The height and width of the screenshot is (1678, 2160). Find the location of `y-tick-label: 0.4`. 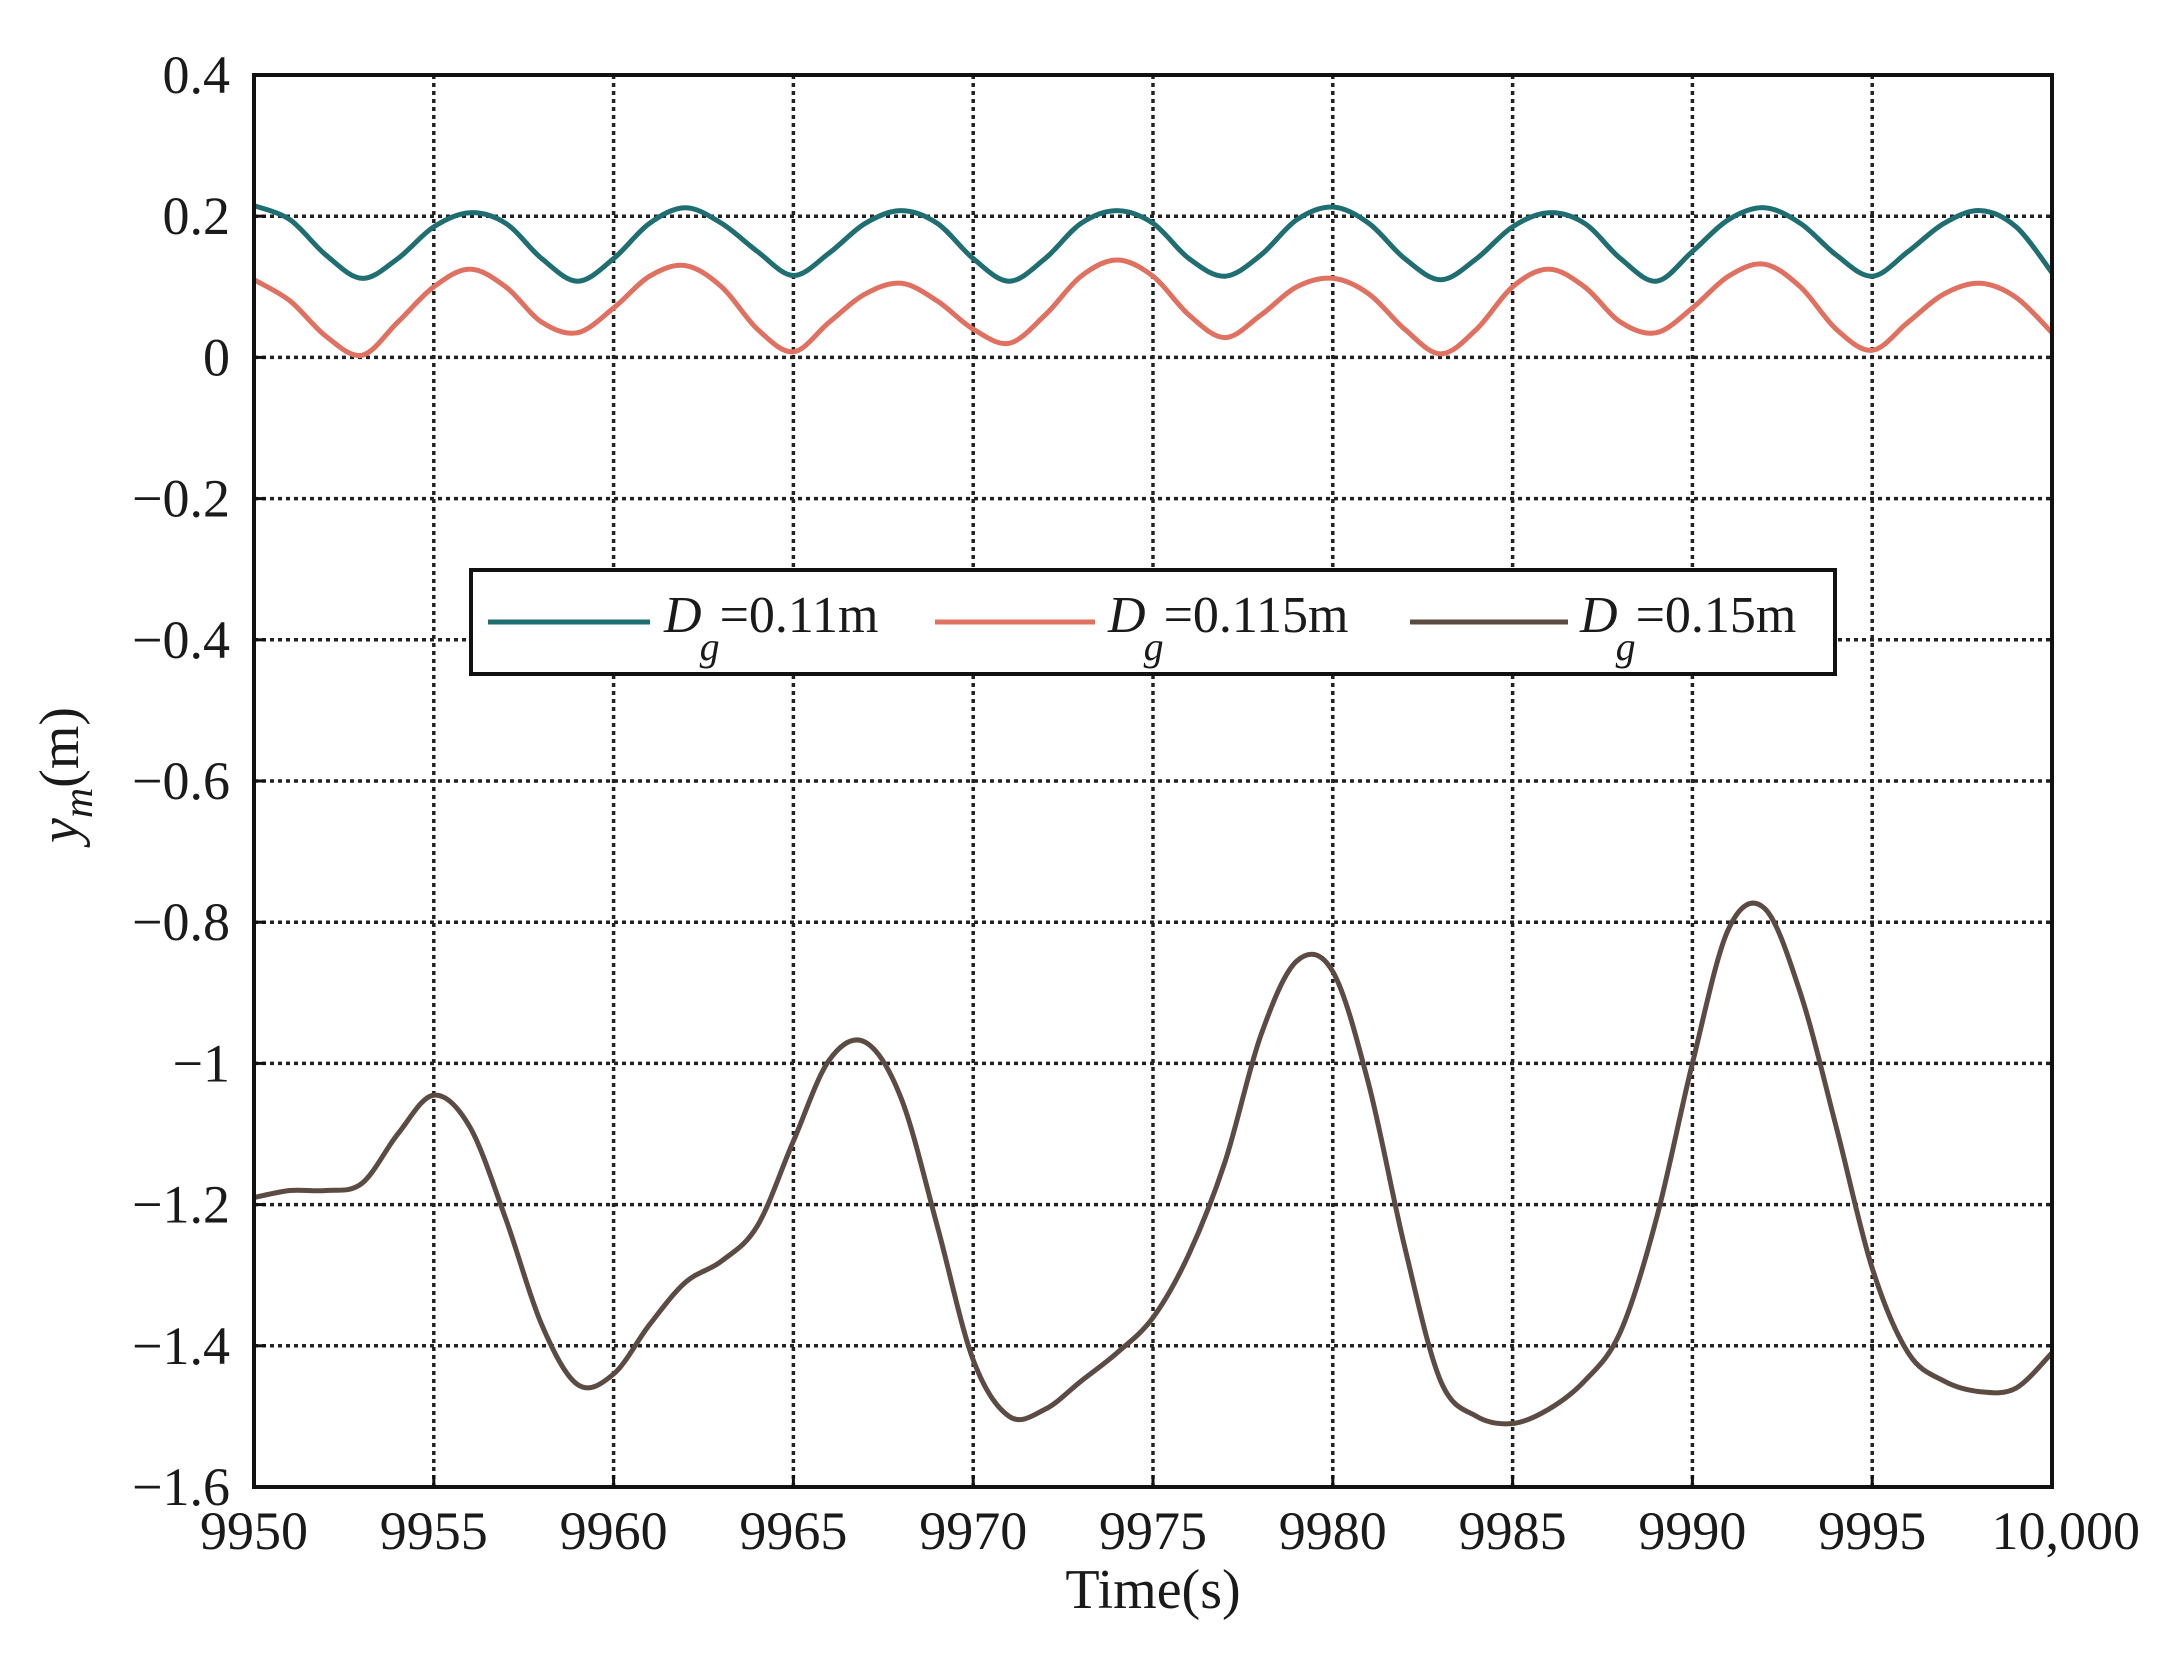

y-tick-label: 0.4 is located at coordinates (197, 75).